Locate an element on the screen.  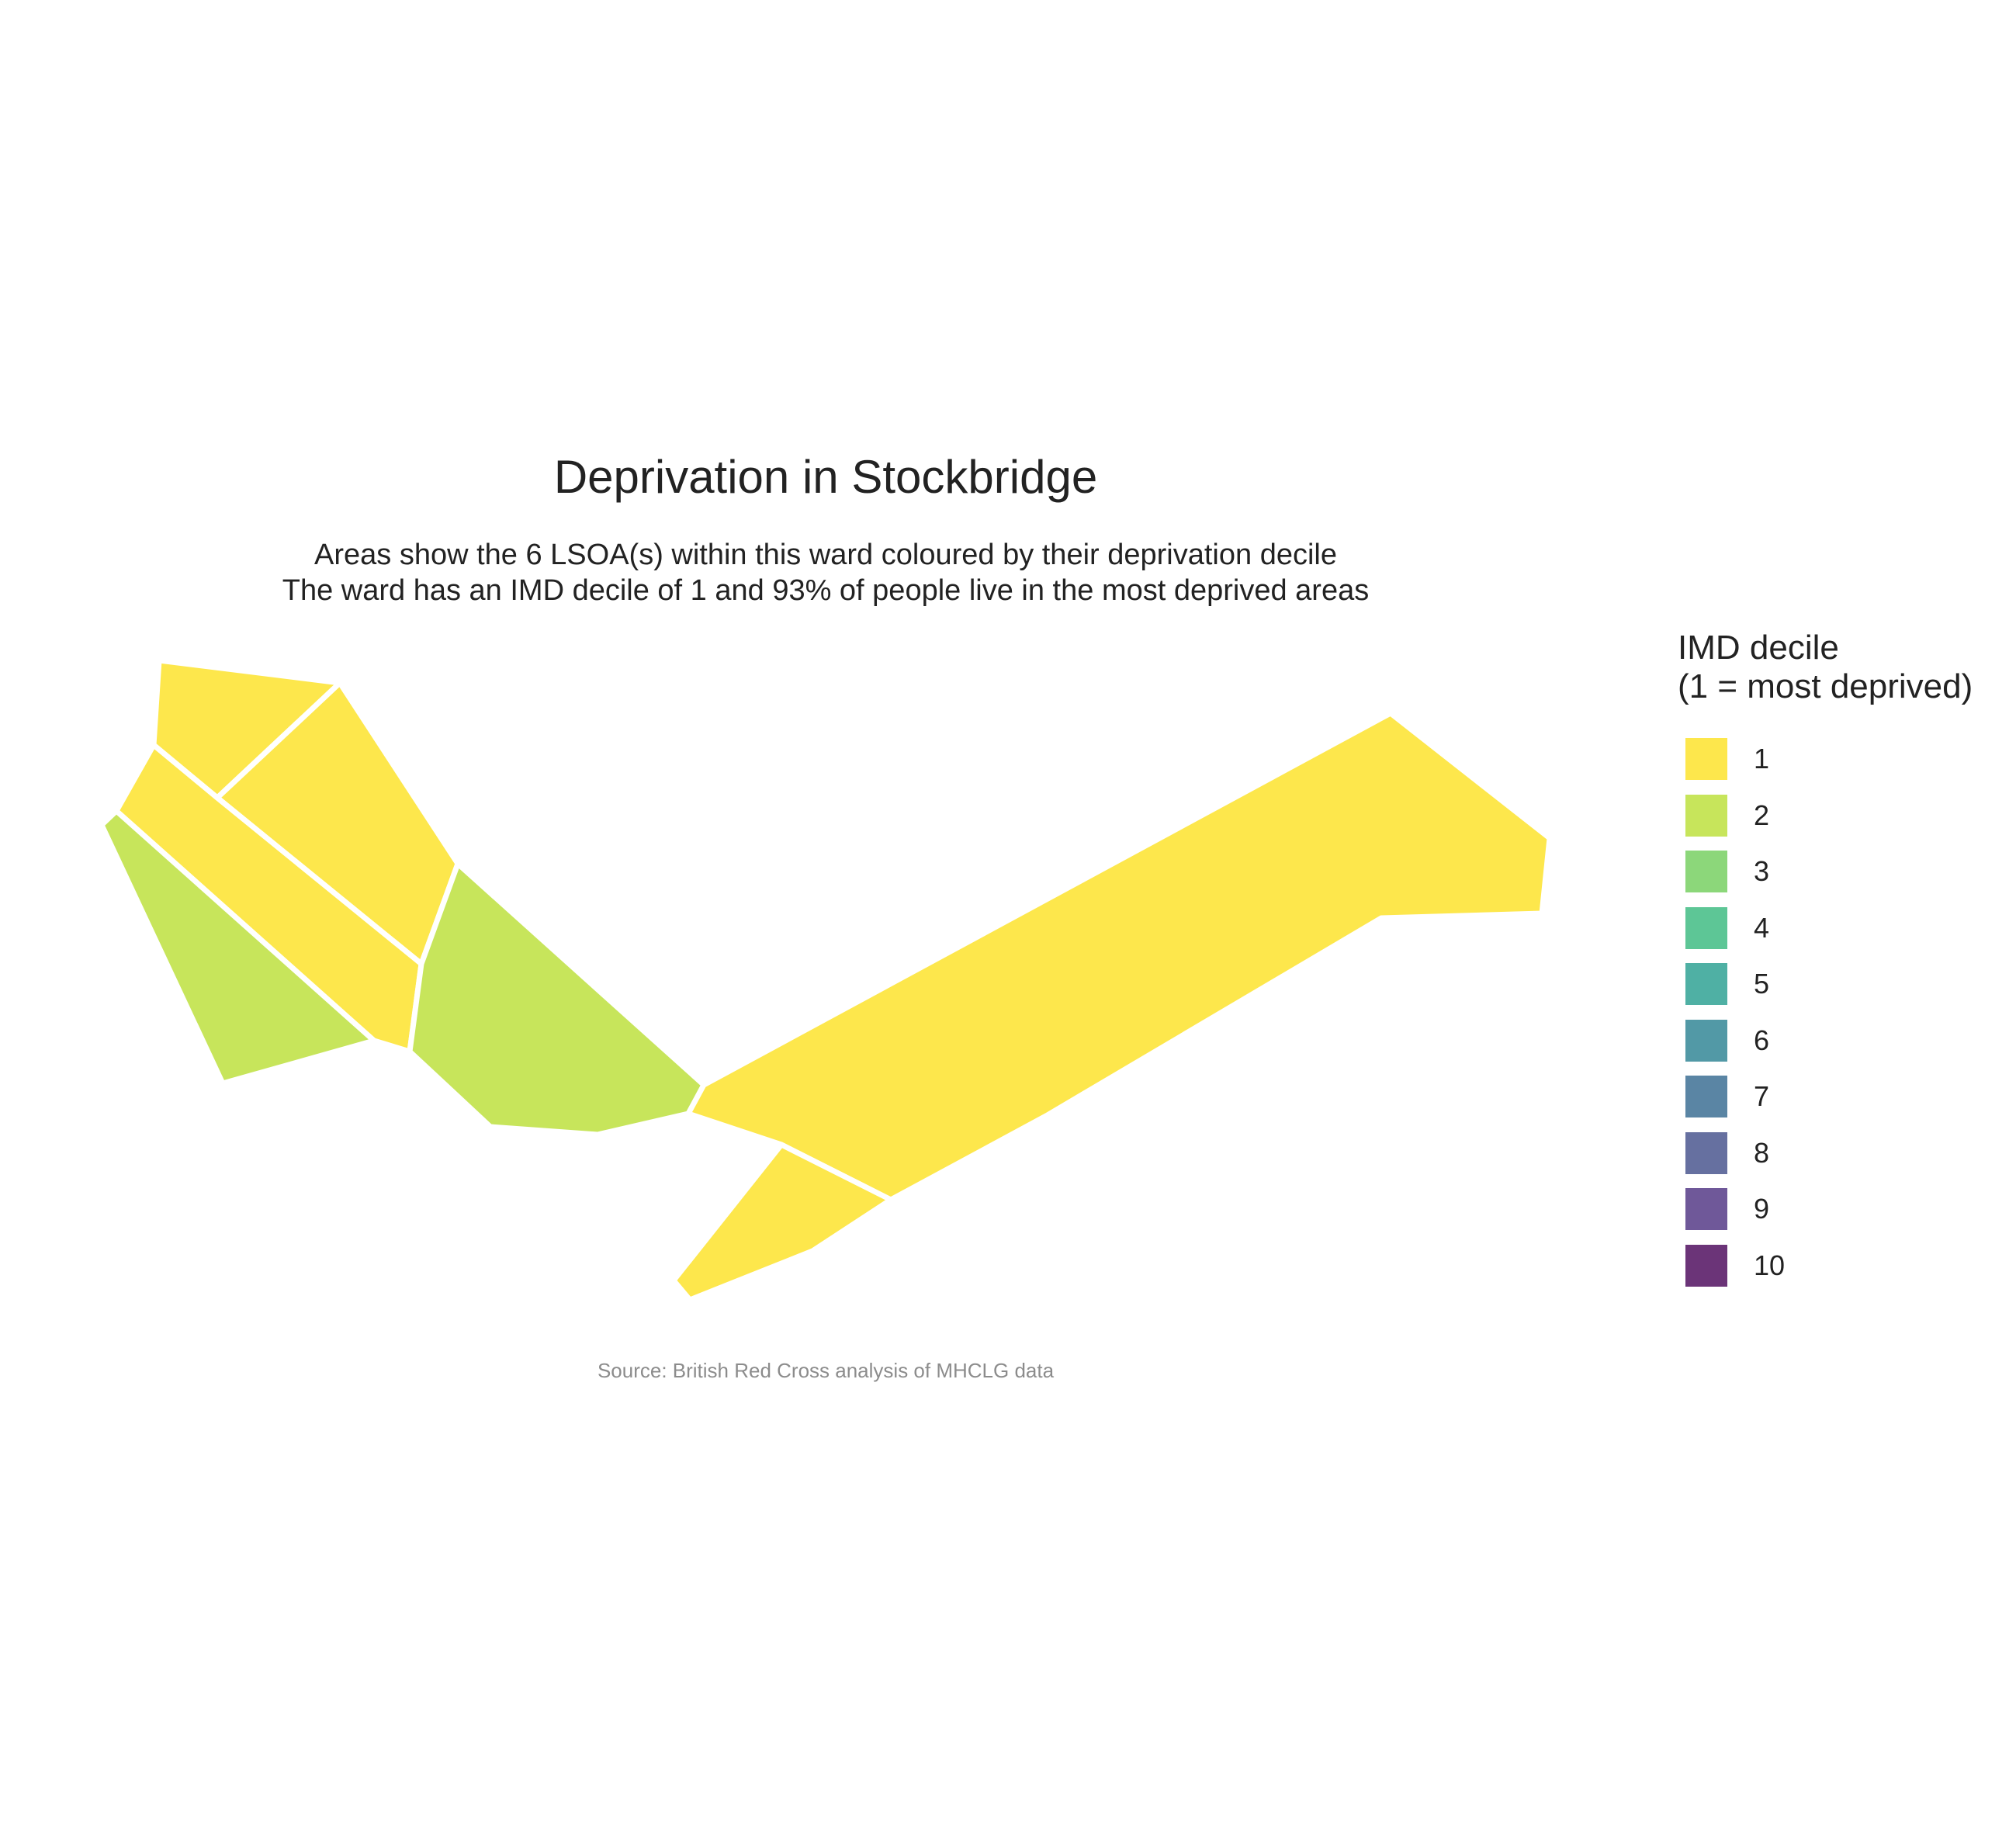
legend-label: 9 is located at coordinates (1762, 1209).